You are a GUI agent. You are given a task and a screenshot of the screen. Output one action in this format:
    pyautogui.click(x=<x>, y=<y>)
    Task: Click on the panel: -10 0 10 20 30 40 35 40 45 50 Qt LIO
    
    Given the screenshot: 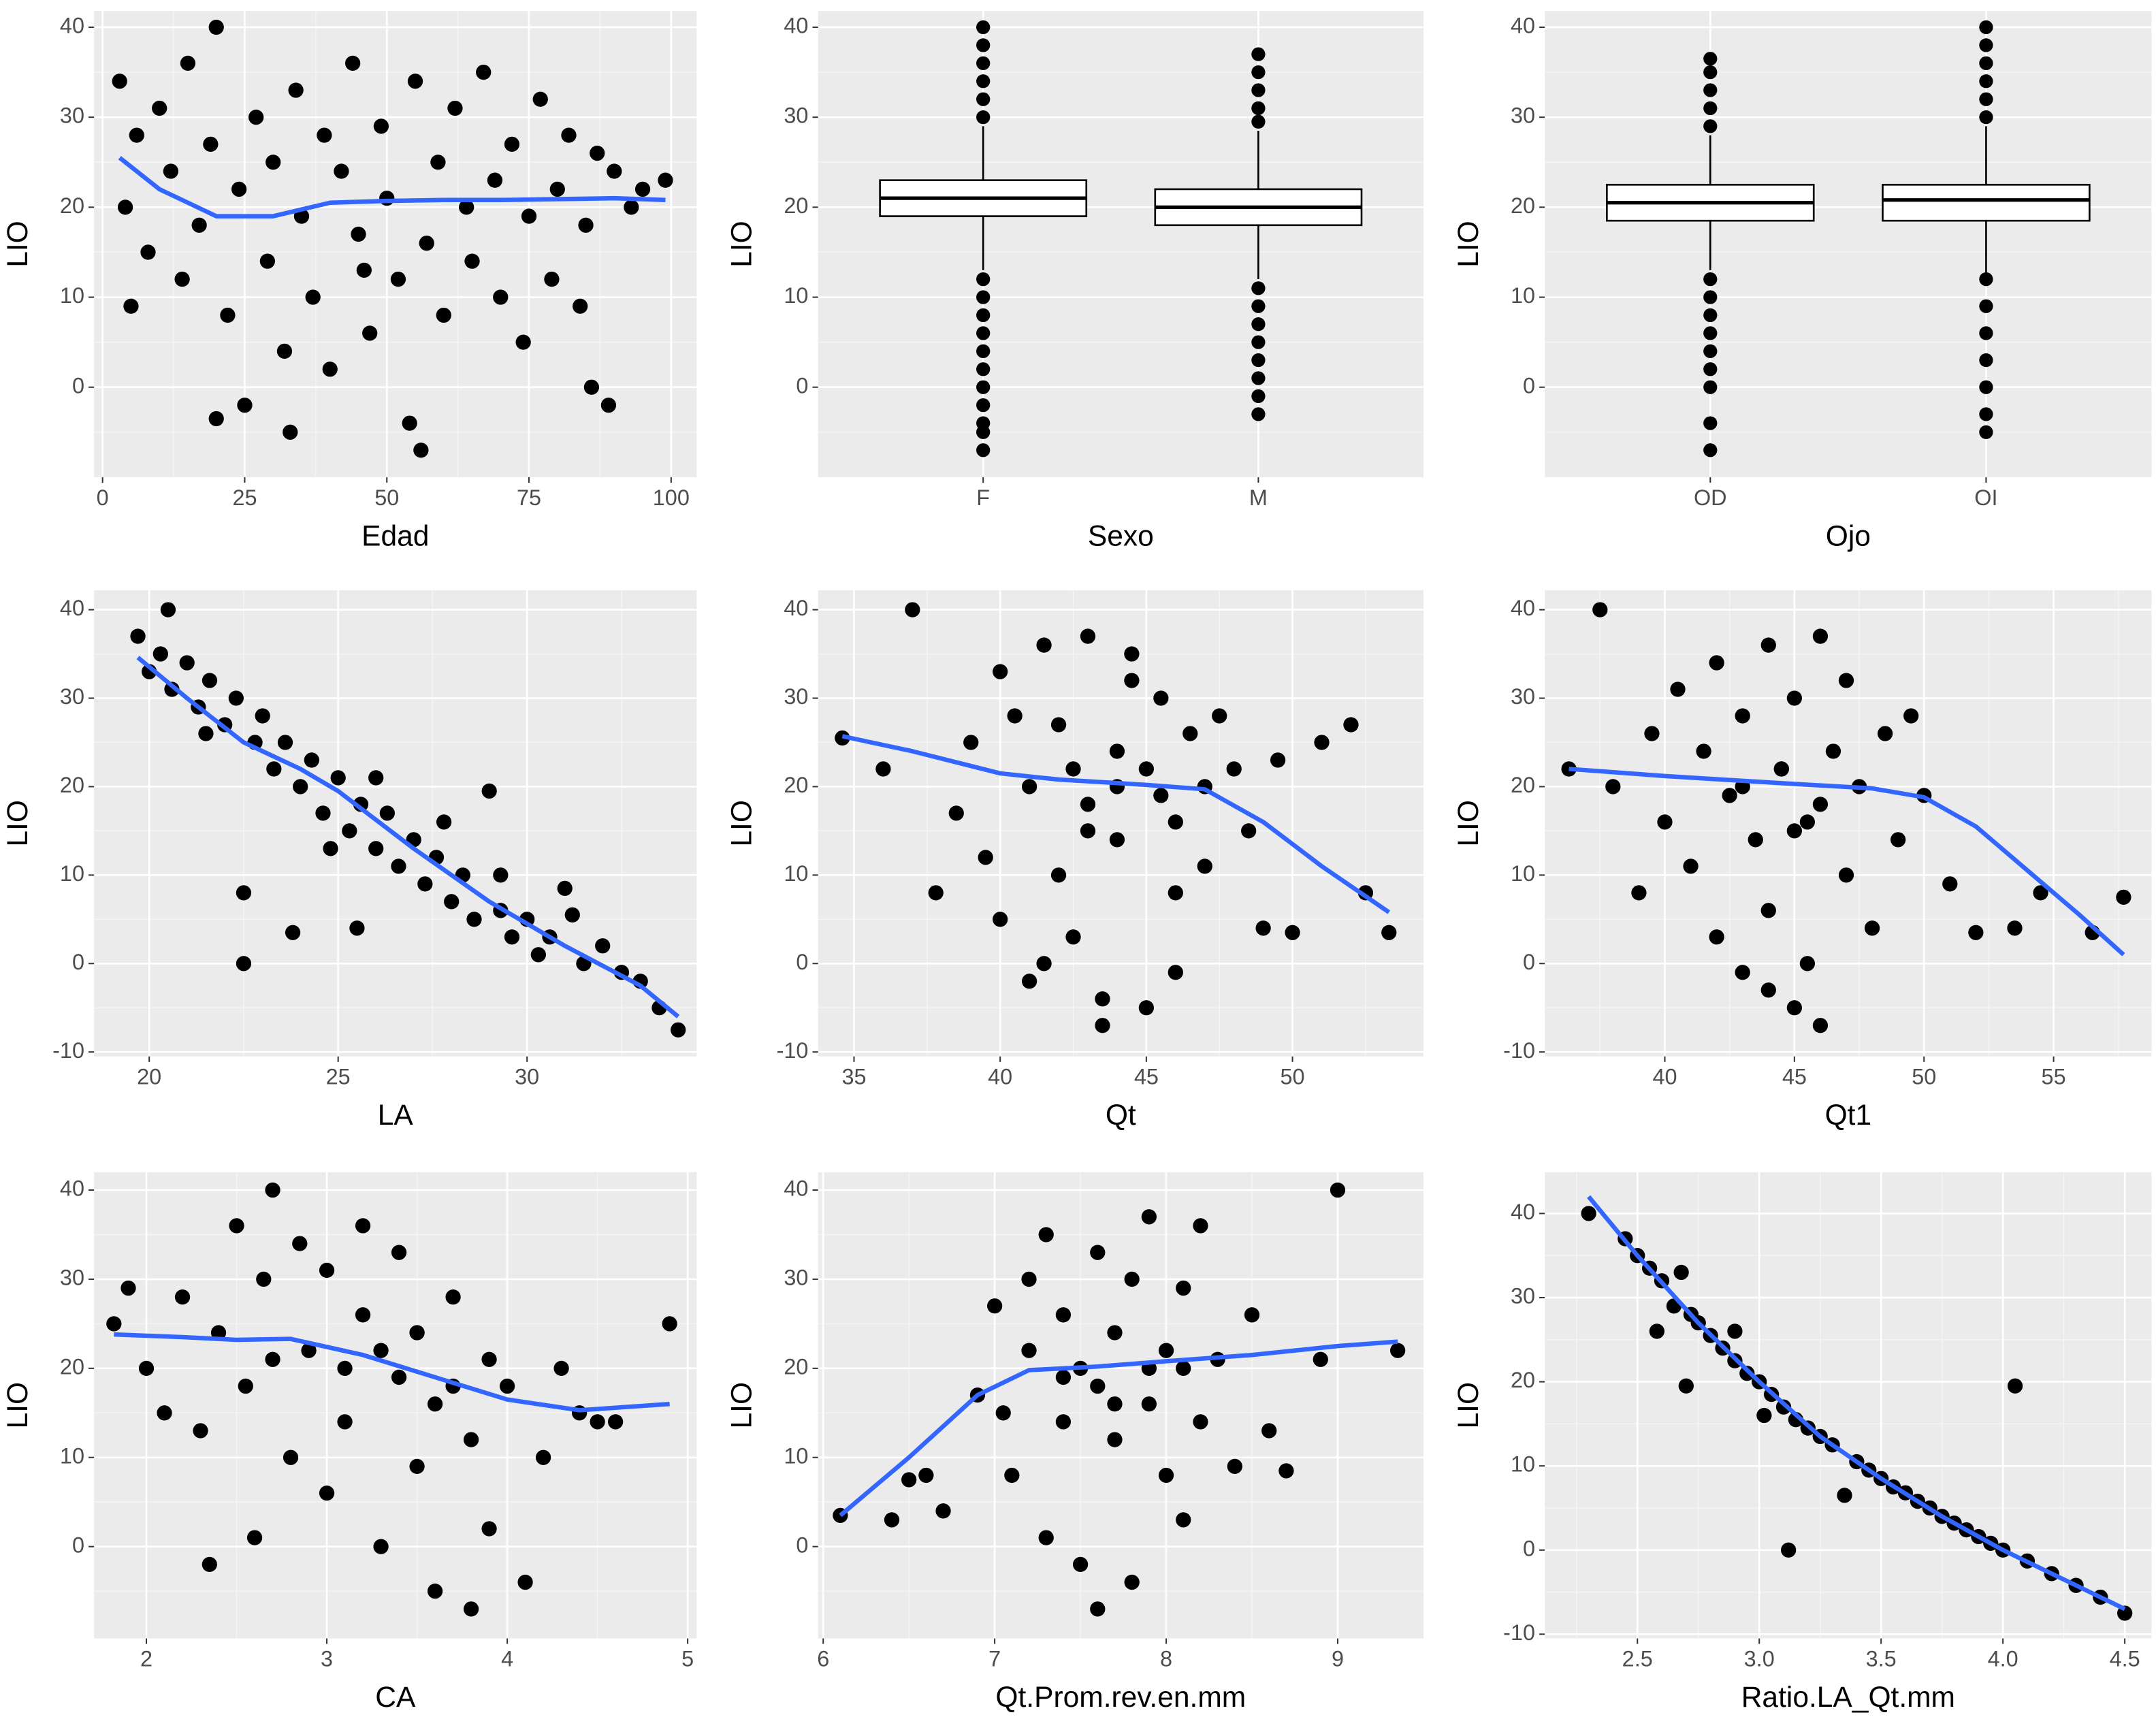 What is the action you would take?
    pyautogui.click(x=1074, y=861)
    